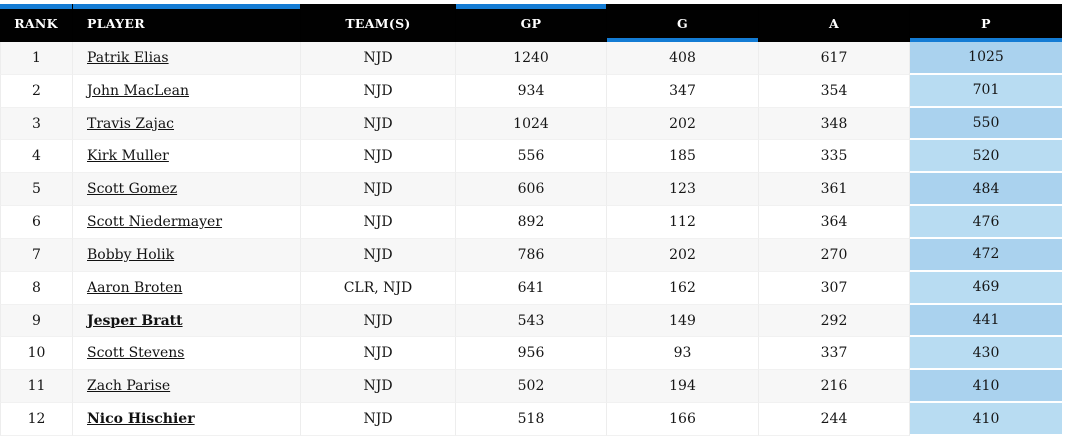  What do you see at coordinates (187, 387) in the screenshot?
I see `player-cell: Zach Parise` at bounding box center [187, 387].